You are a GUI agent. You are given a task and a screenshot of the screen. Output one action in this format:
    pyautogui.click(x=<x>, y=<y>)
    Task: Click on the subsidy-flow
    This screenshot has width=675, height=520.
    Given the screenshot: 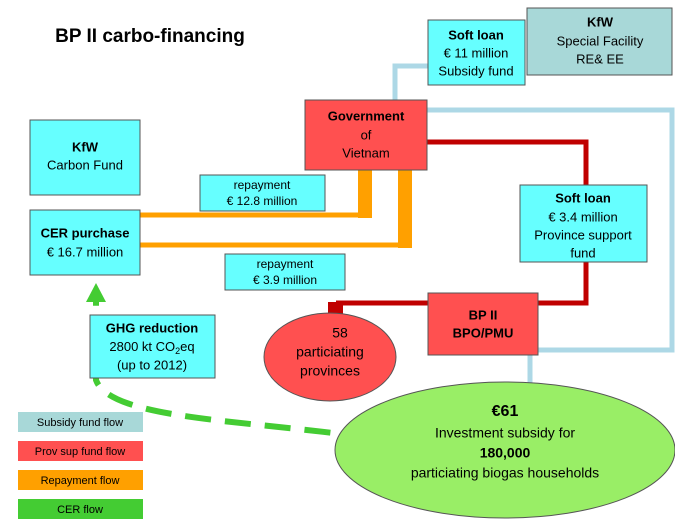 What is the action you would take?
    pyautogui.click(x=411, y=81)
    